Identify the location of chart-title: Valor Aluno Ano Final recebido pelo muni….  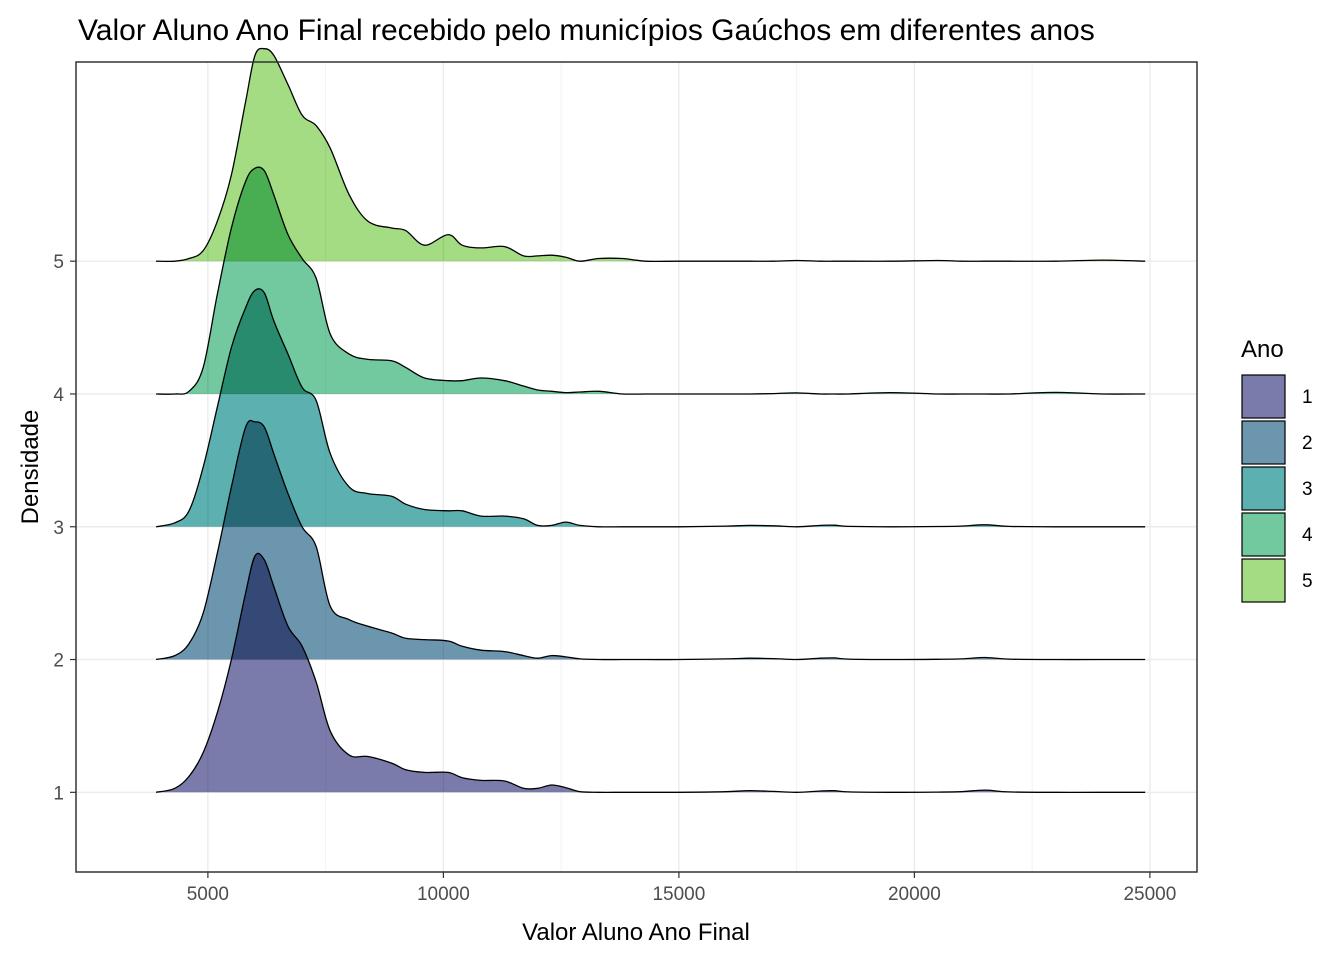
(586, 30).